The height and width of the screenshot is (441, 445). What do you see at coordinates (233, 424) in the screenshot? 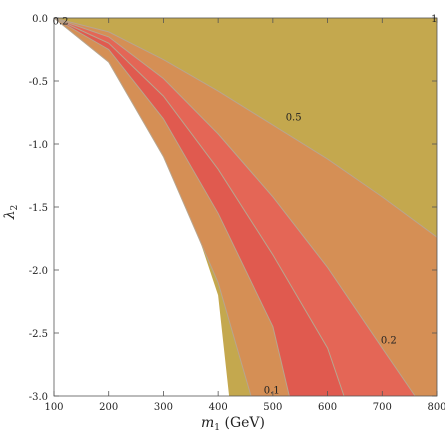
I see `x-axis-title: m1 (GeV)` at bounding box center [233, 424].